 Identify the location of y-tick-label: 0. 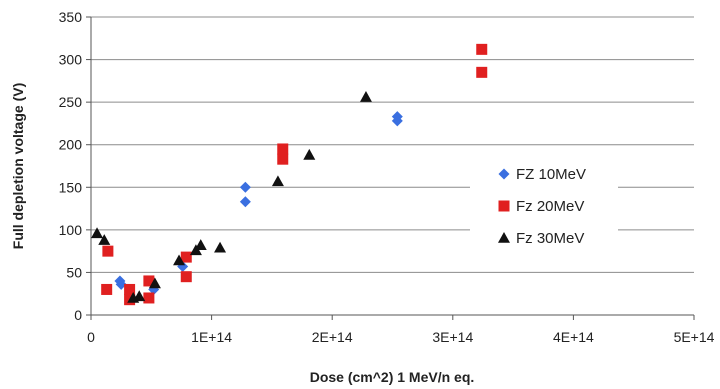
(78, 315).